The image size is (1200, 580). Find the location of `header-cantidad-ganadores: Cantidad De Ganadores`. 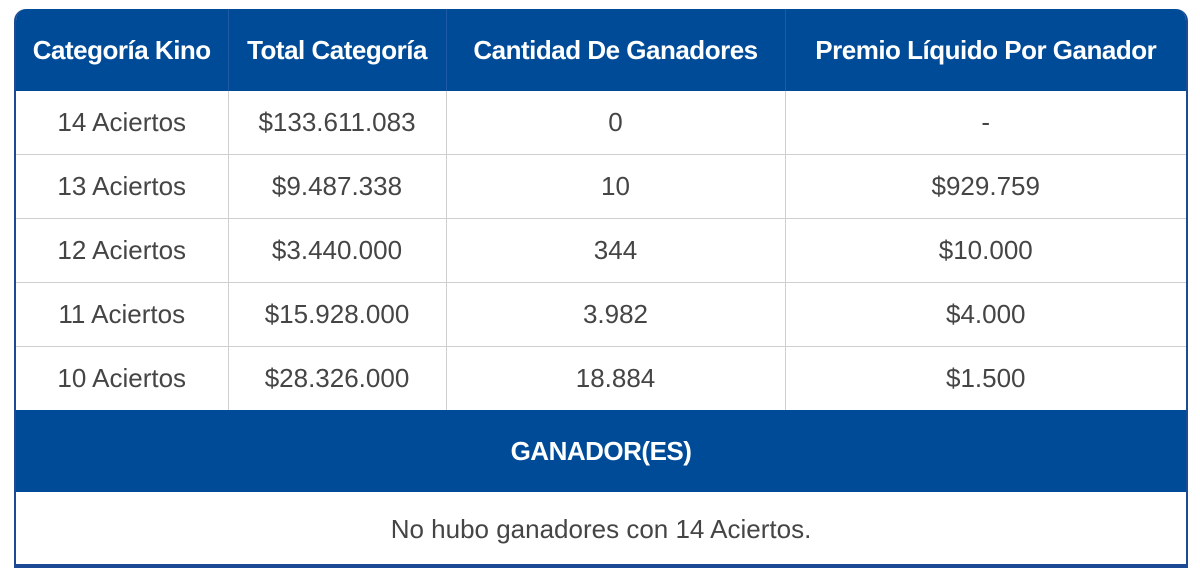

header-cantidad-ganadores: Cantidad De Ganadores is located at coordinates (615, 50).